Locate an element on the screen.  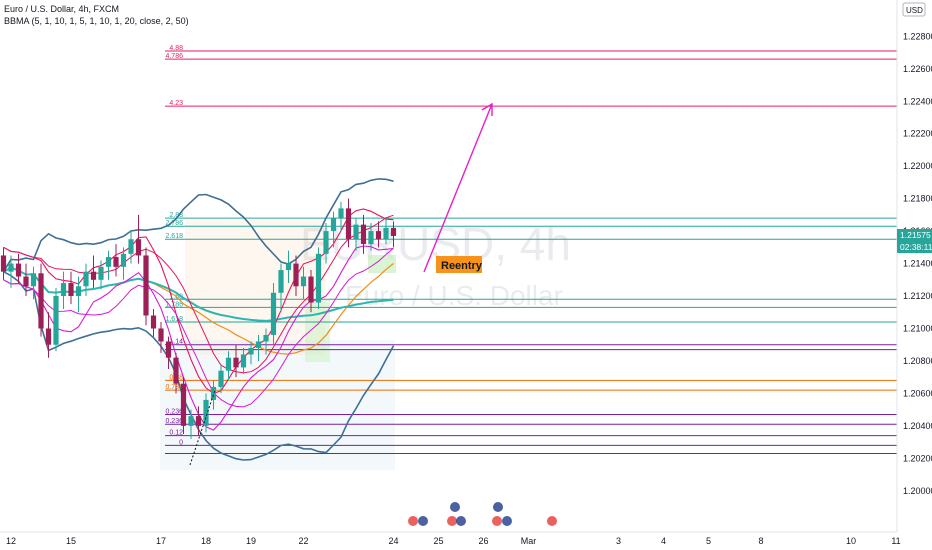
time-tick-label: 5 is located at coordinates (708, 541).